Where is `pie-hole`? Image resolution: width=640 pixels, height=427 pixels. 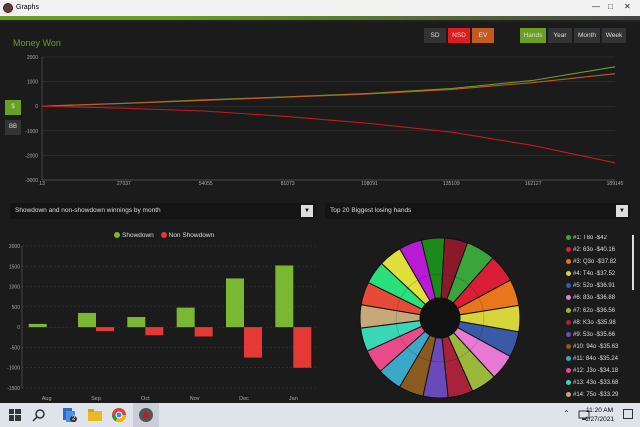 pie-hole is located at coordinates (440, 318).